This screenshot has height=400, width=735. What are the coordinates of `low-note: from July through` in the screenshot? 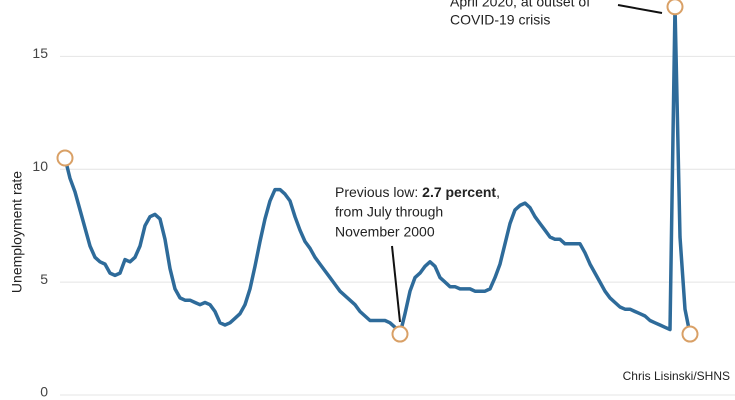 It's located at (389, 212).